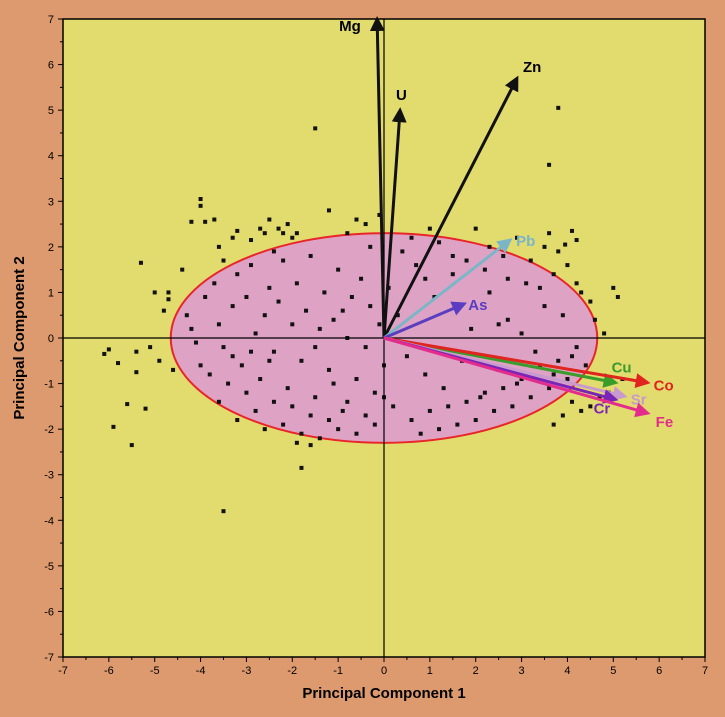  Describe the element at coordinates (448, 289) in the screenshot. I see `vector-pb` at that location.